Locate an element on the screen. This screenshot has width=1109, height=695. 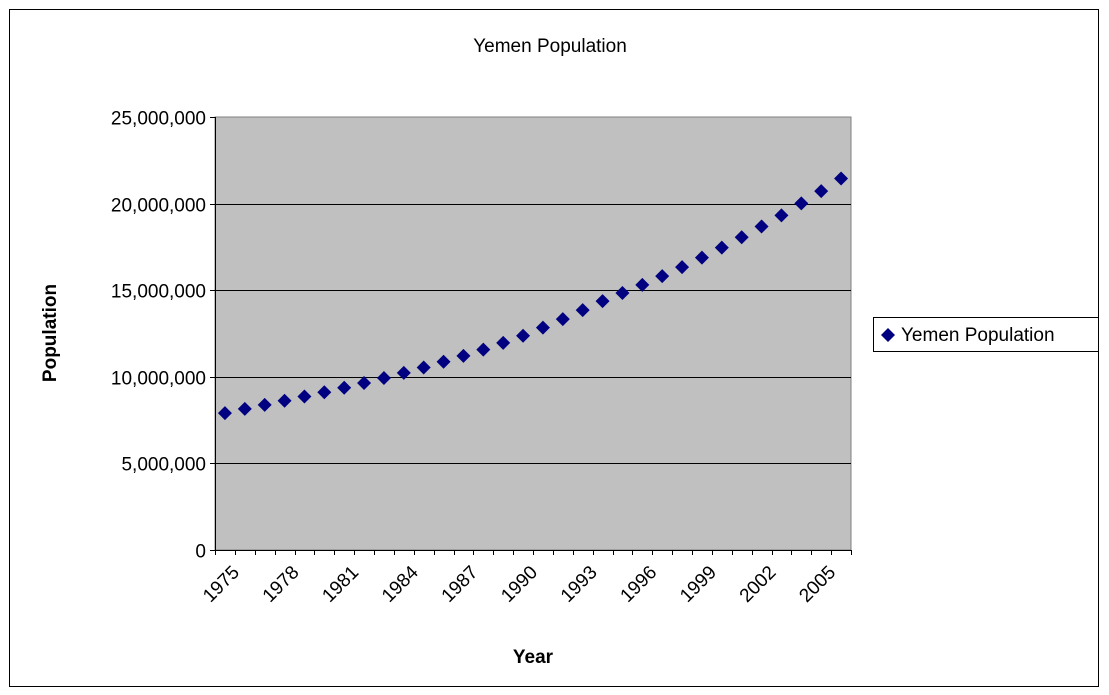
chart-title: Yemen Population is located at coordinates (550, 46).